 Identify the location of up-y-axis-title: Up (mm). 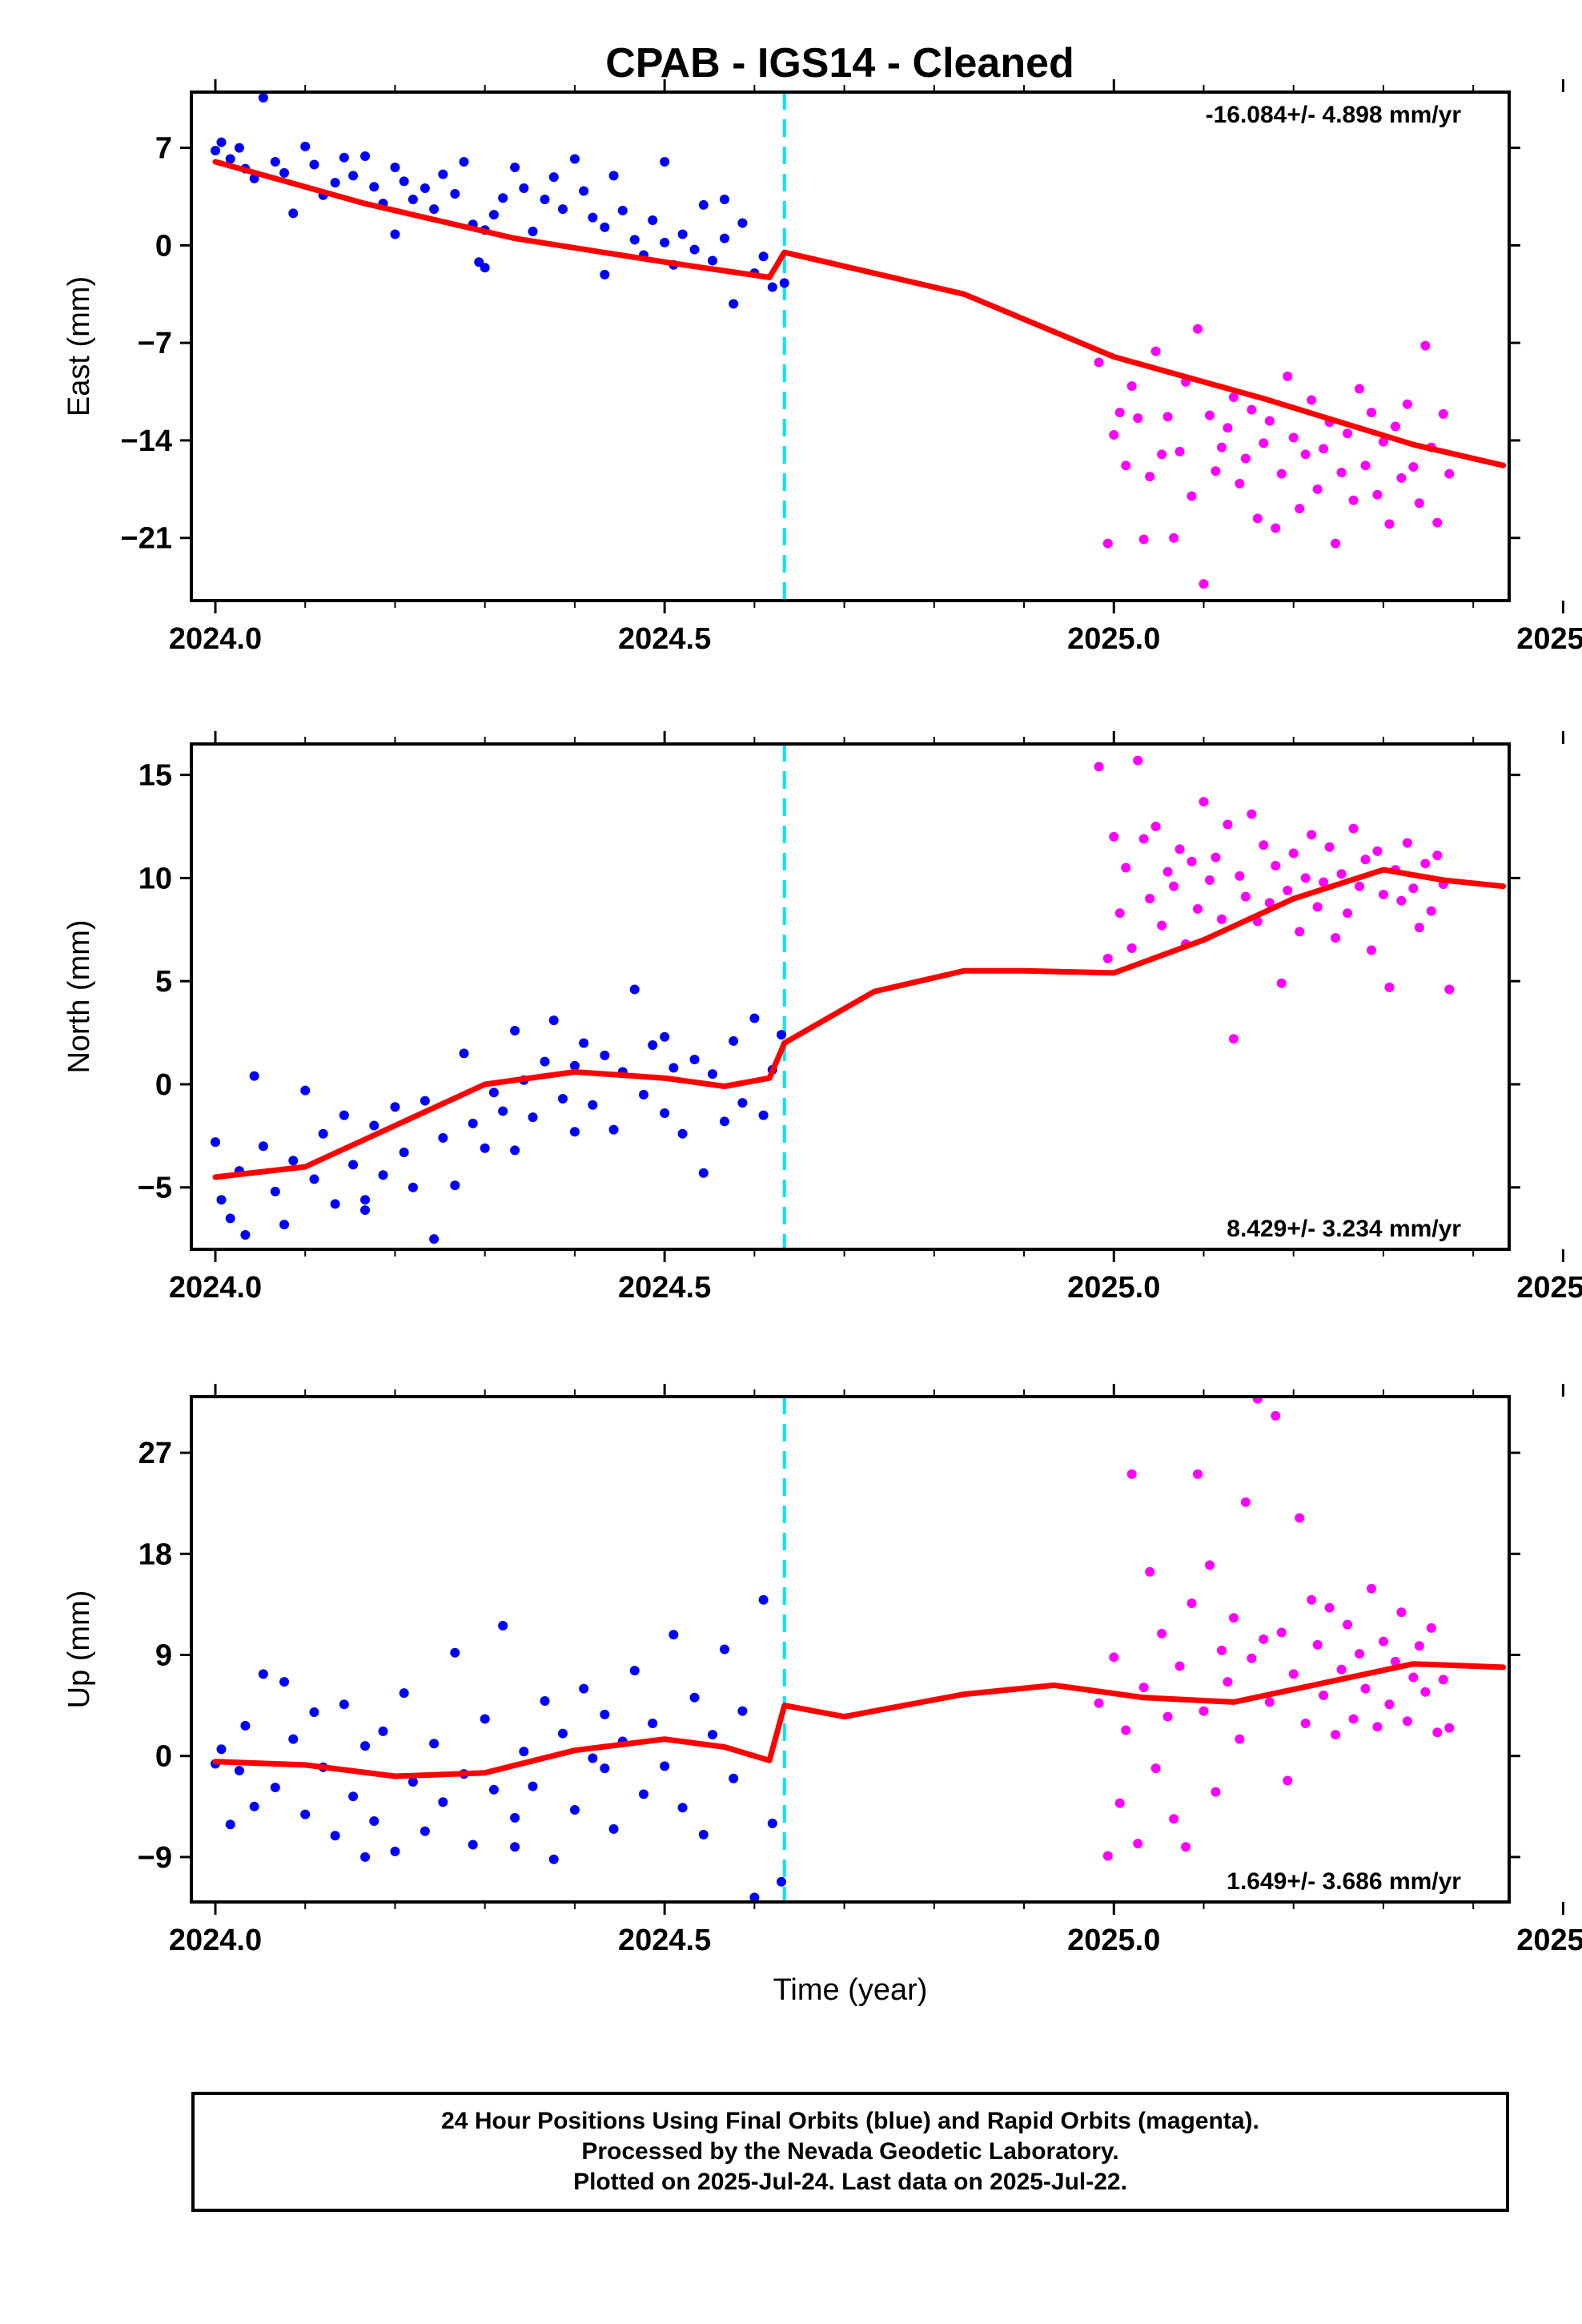
(79, 1649).